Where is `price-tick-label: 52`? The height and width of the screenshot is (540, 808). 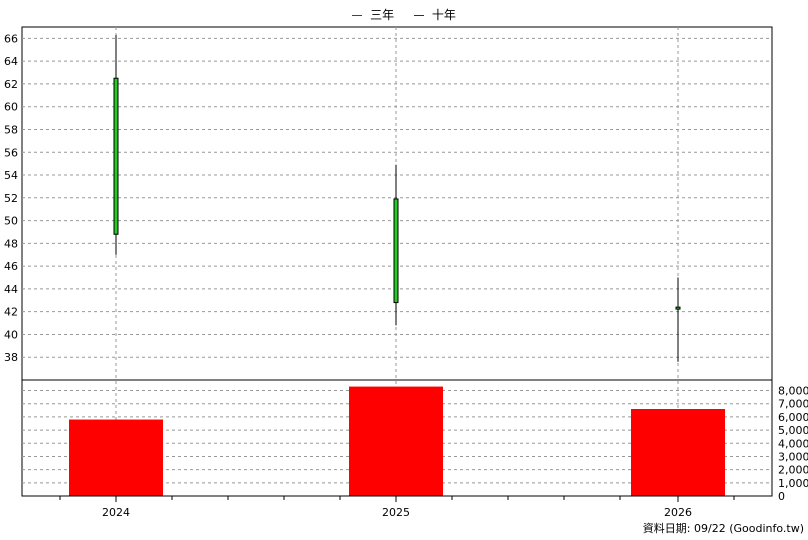 price-tick-label: 52 is located at coordinates (11, 198).